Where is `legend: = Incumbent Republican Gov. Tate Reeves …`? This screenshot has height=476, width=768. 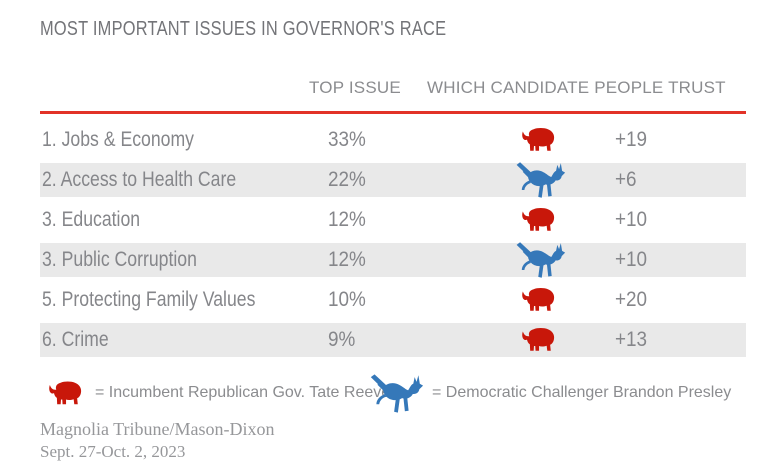 legend: = Incumbent Republican Gov. Tate Reeves … is located at coordinates (393, 393).